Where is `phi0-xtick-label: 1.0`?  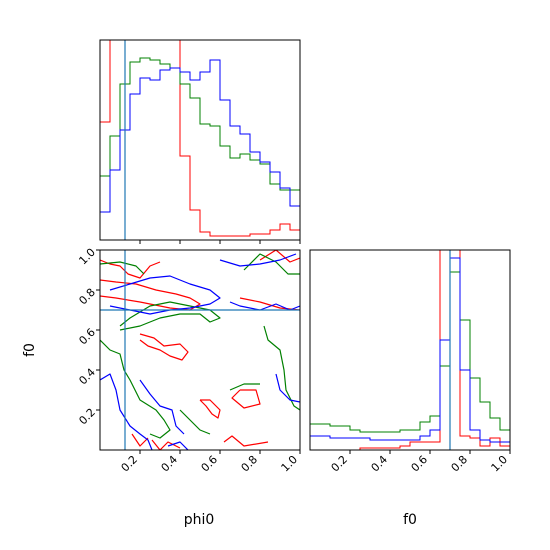 phi0-xtick-label: 1.0 is located at coordinates (290, 464).